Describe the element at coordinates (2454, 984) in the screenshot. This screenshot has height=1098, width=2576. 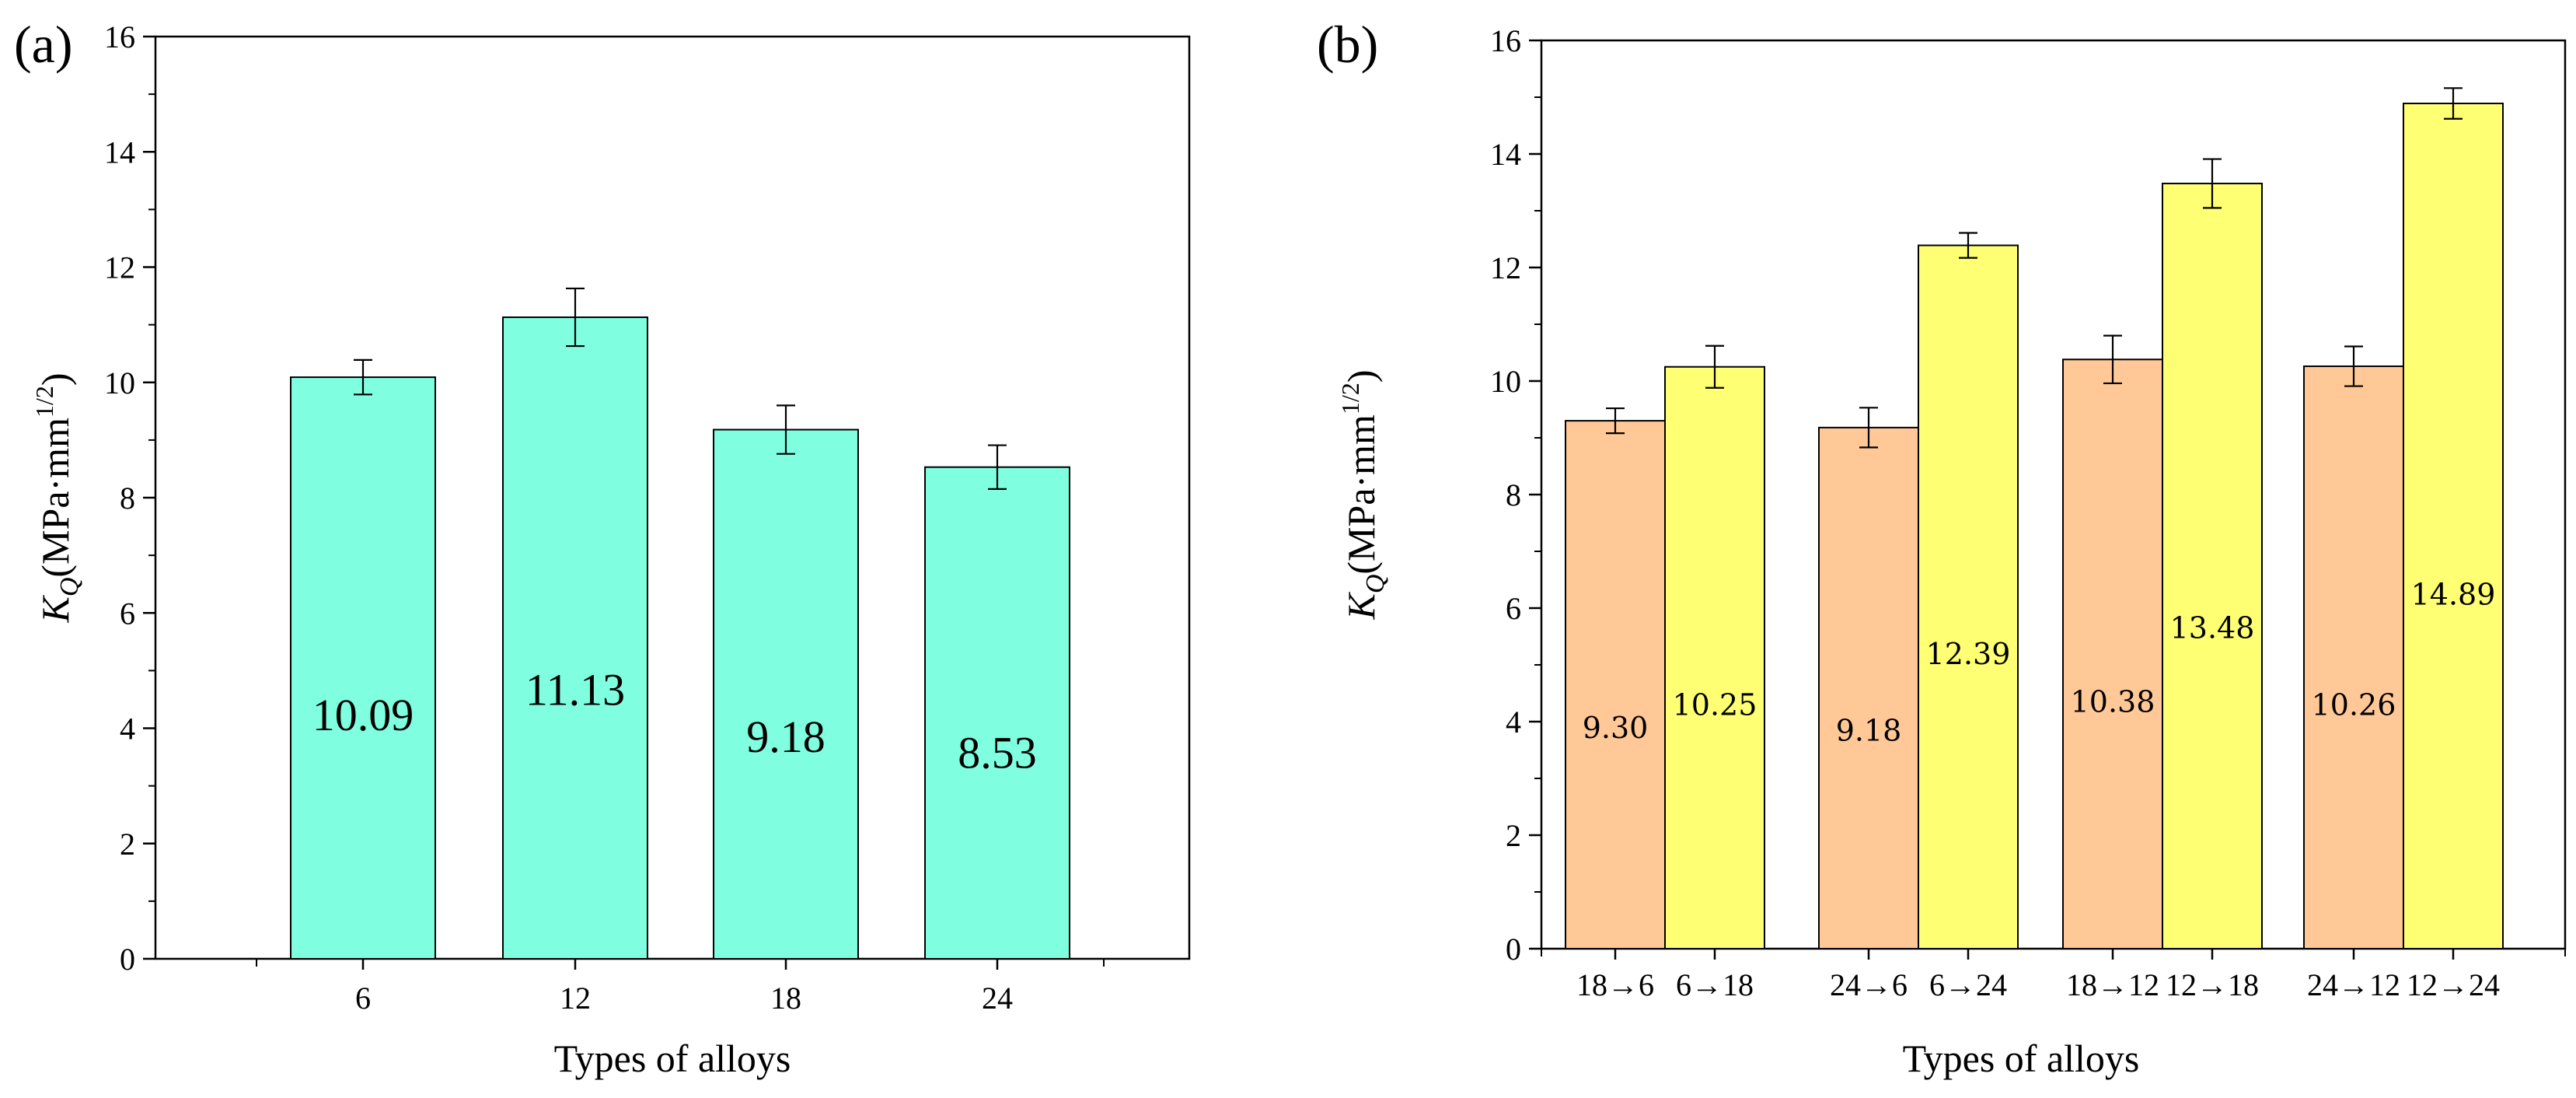
I see `x-tick-label: 12→24` at that location.